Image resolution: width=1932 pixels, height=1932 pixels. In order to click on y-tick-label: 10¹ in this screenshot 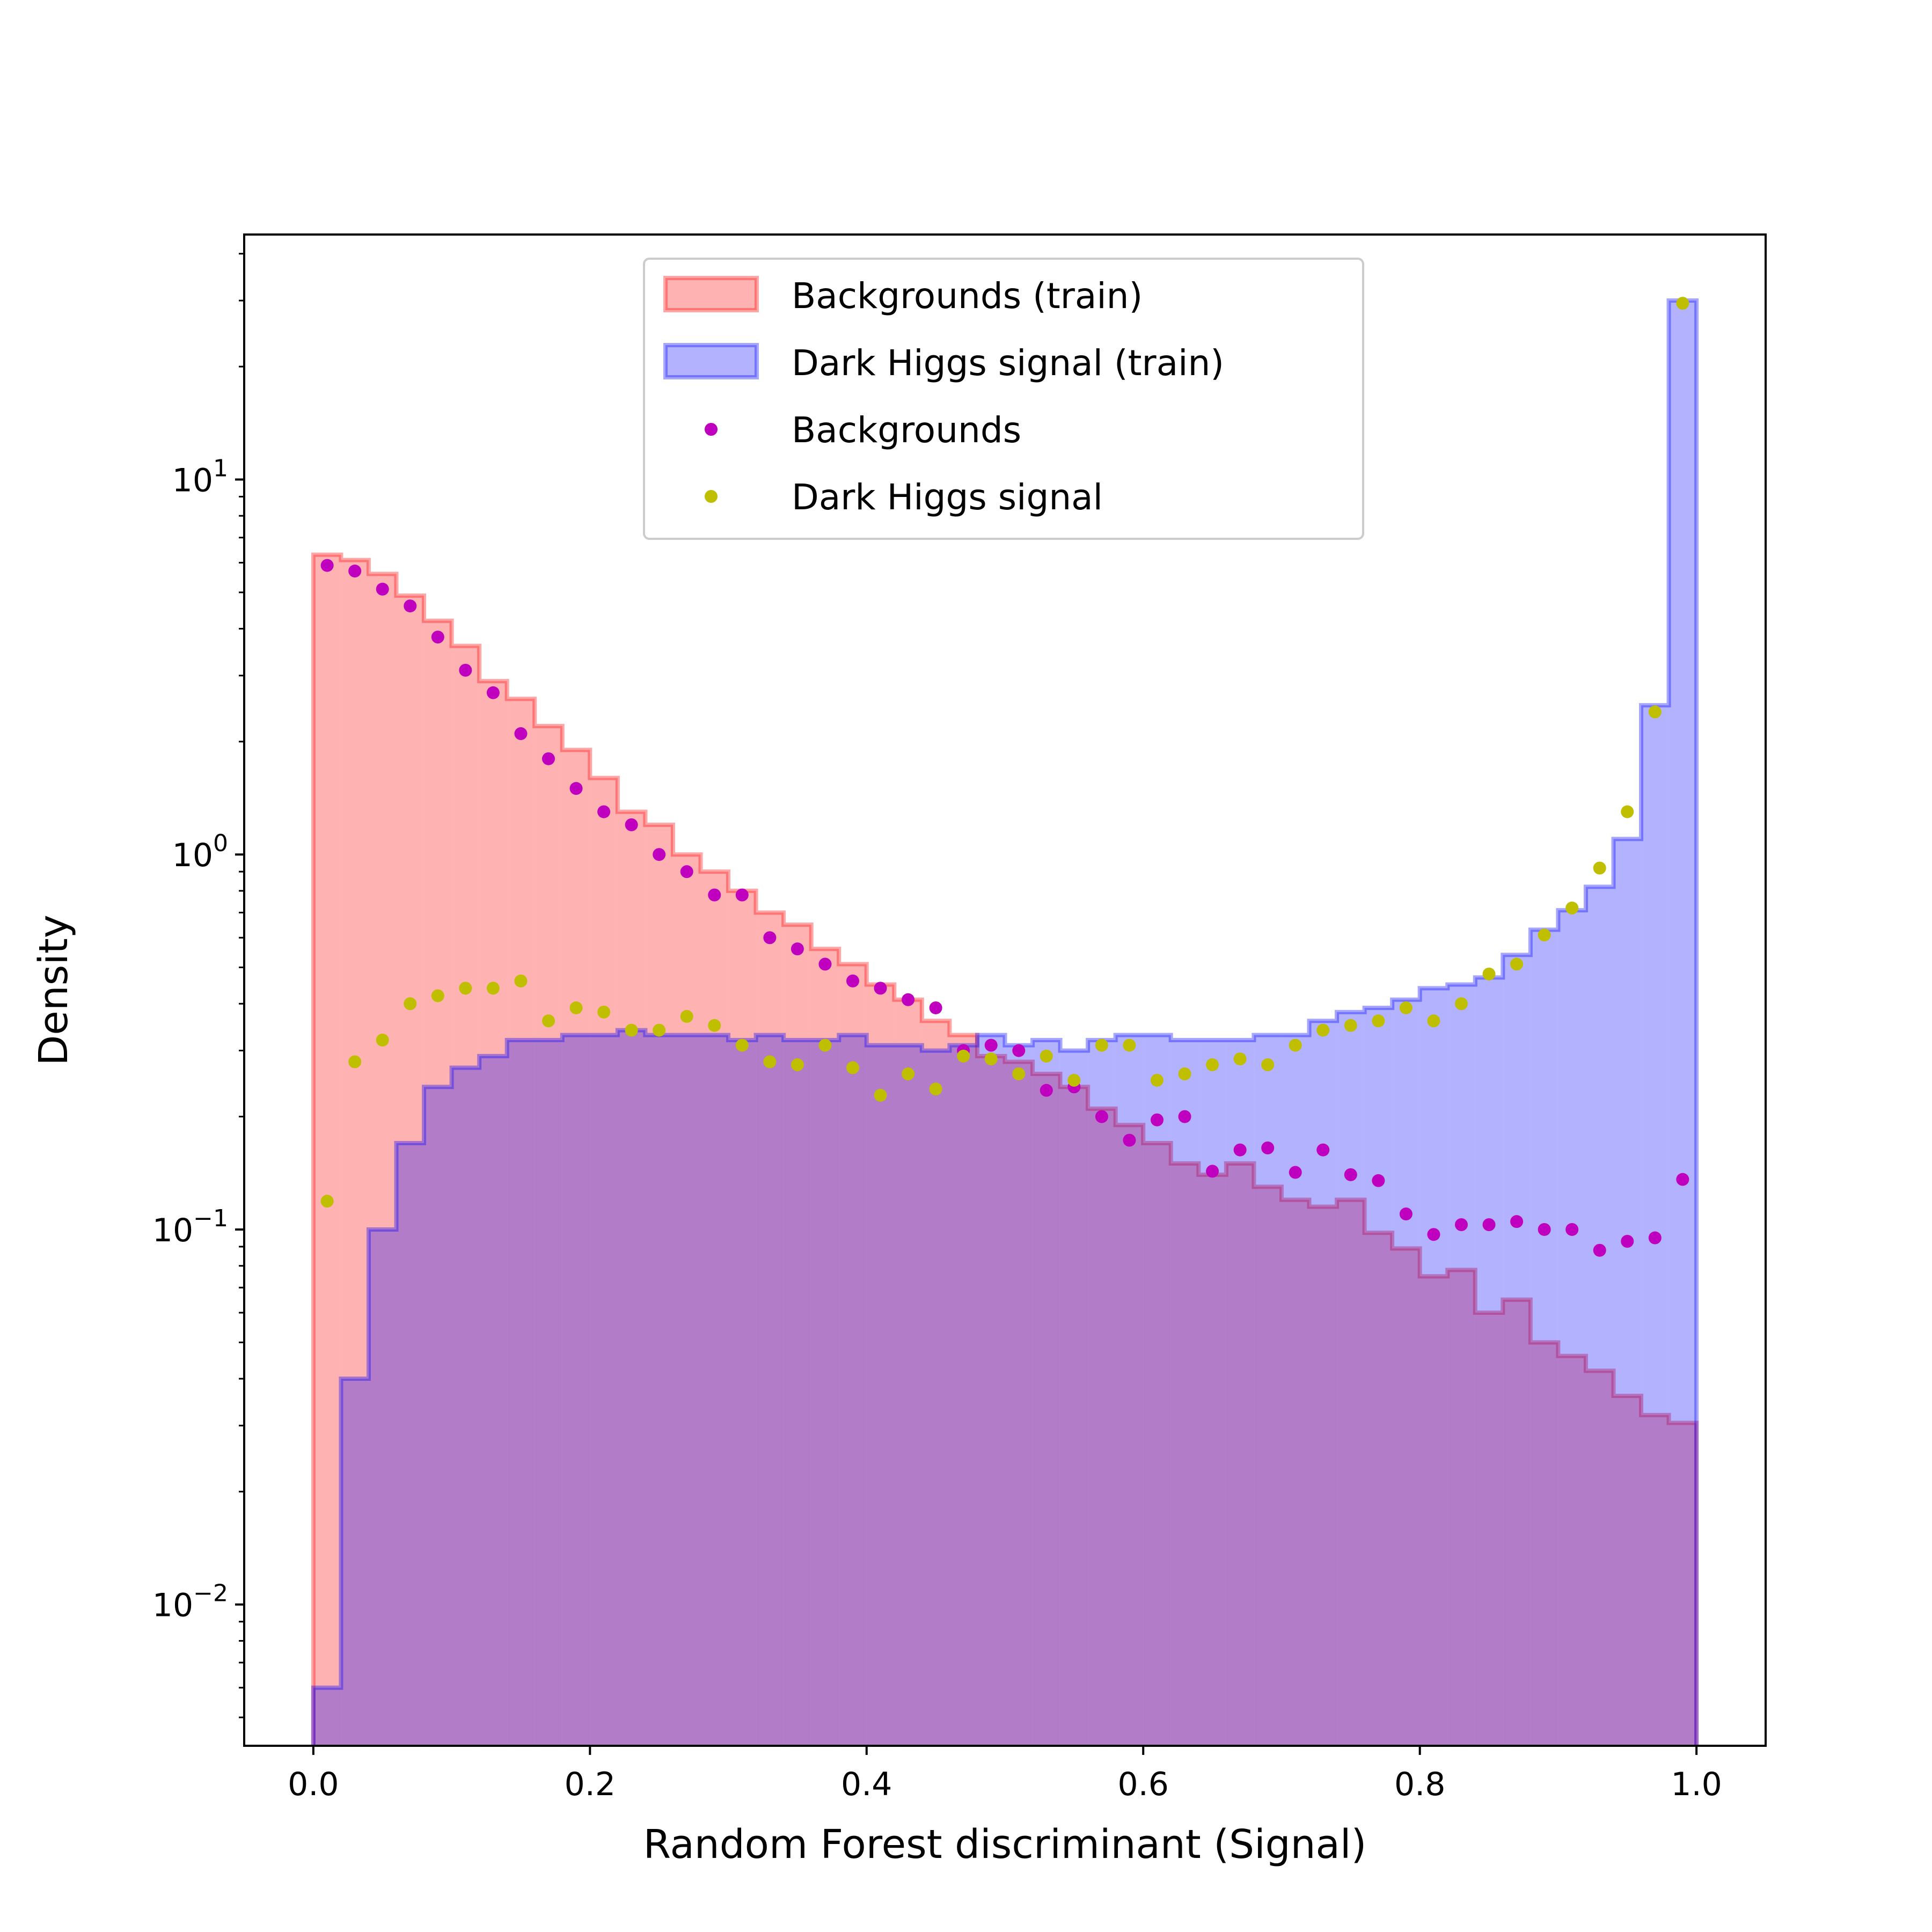, I will do `click(200, 477)`.